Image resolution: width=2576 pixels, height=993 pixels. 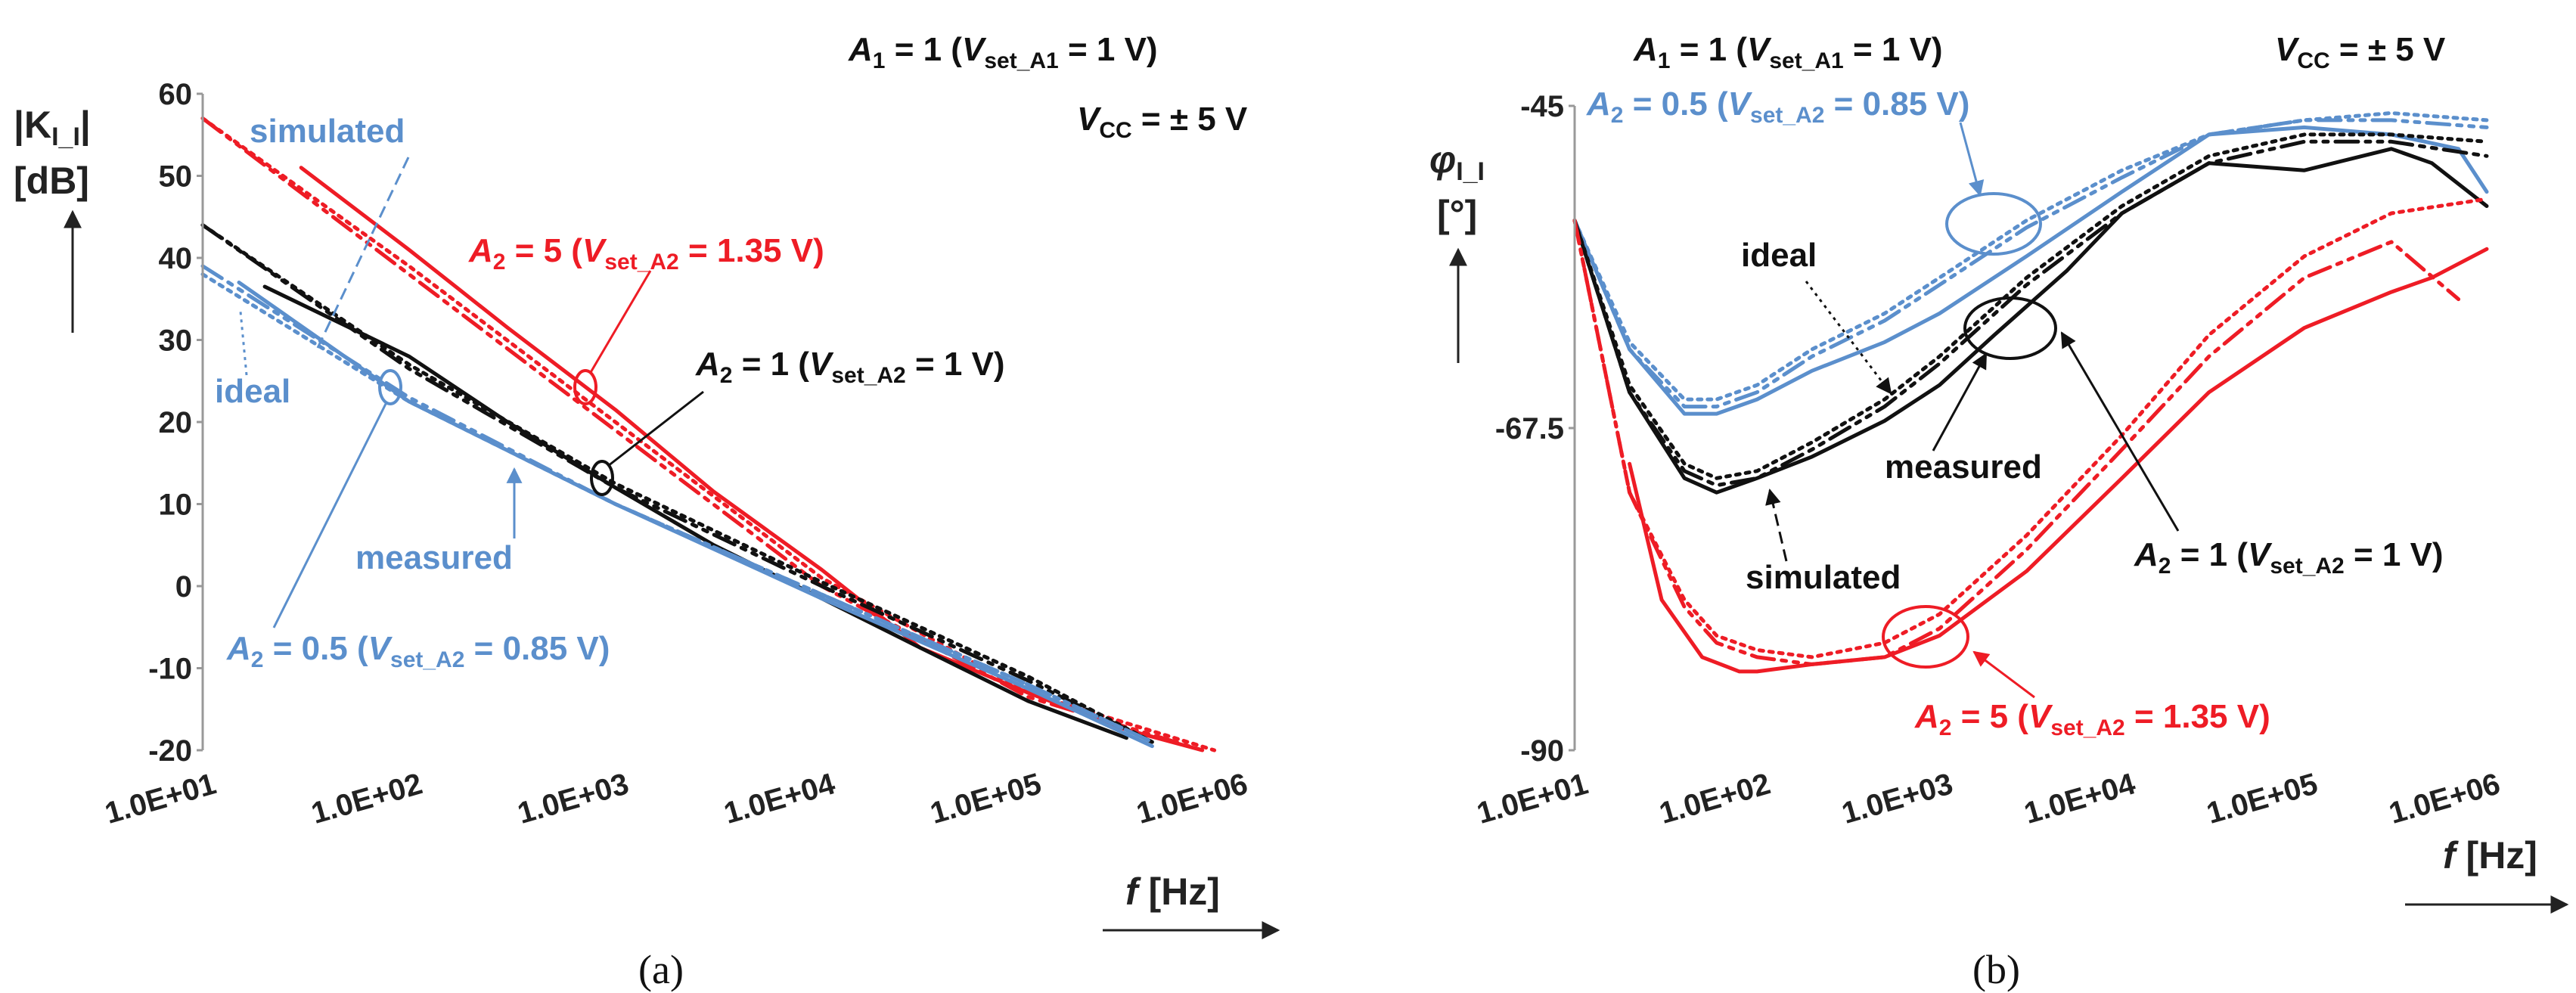 What do you see at coordinates (585, 387) in the screenshot?
I see `marker-ellipse-gain5-a` at bounding box center [585, 387].